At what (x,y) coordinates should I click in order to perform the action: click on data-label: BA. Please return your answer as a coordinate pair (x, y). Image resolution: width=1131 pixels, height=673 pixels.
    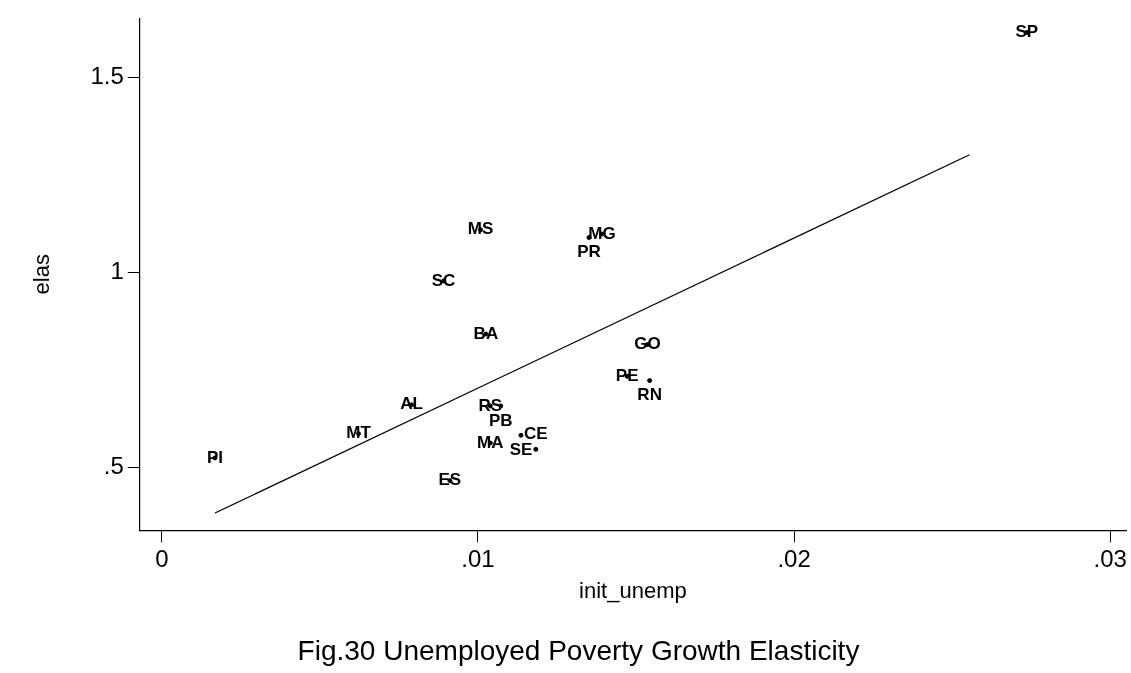
    Looking at the image, I should click on (486, 333).